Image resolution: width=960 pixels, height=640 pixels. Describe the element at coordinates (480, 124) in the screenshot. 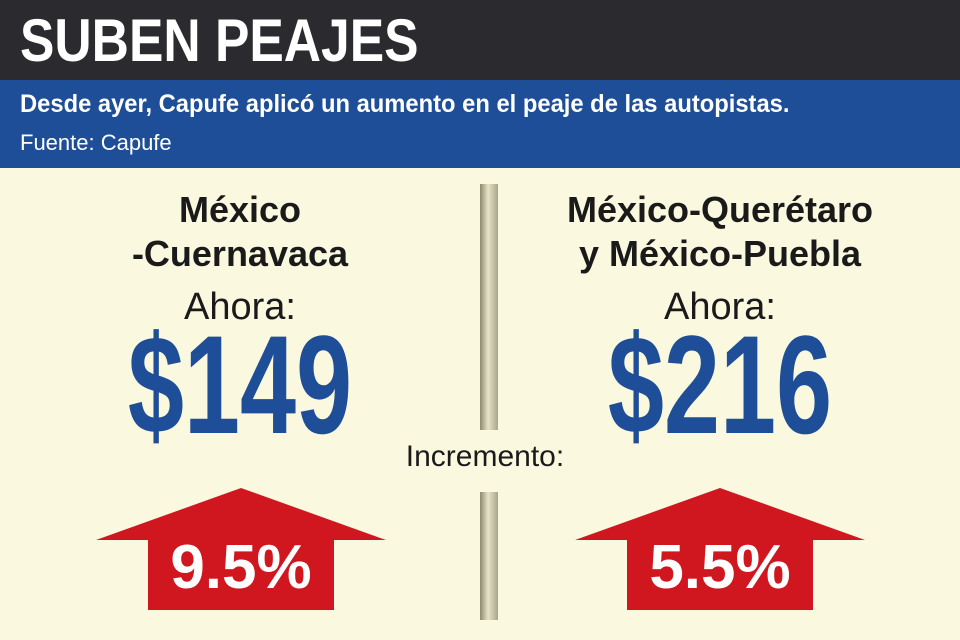

I see `subtitle-bar` at that location.